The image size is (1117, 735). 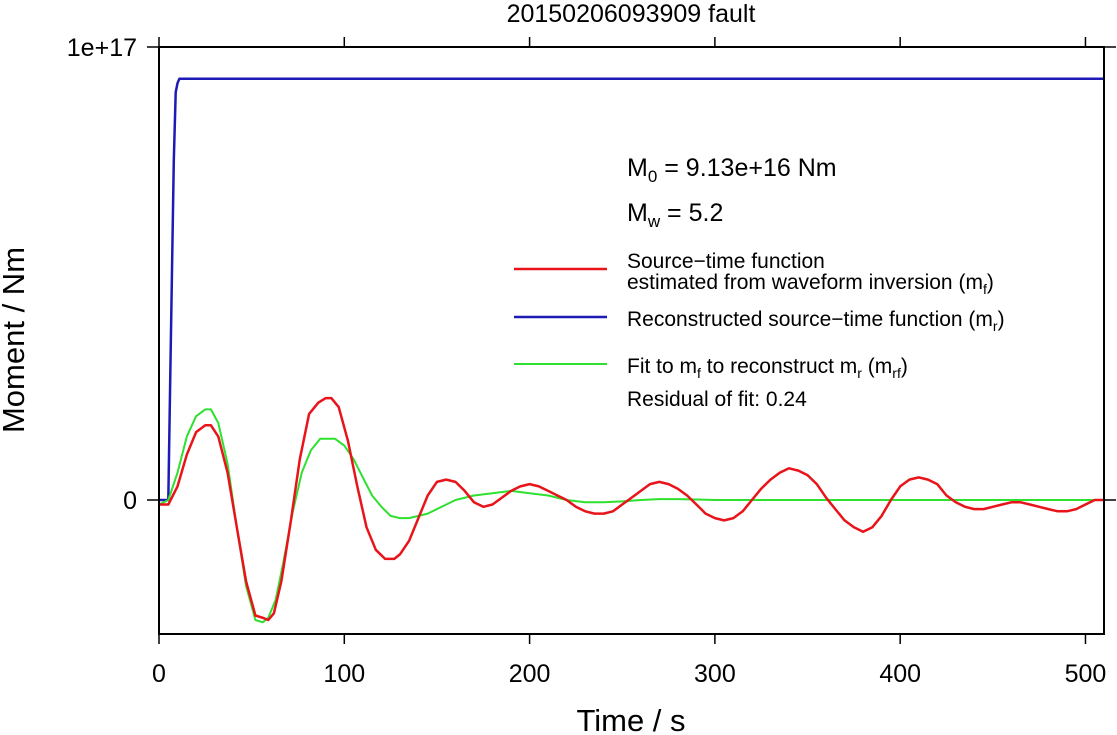 I want to click on legend-label-estimated-line1: Source−time function, so click(x=726, y=261).